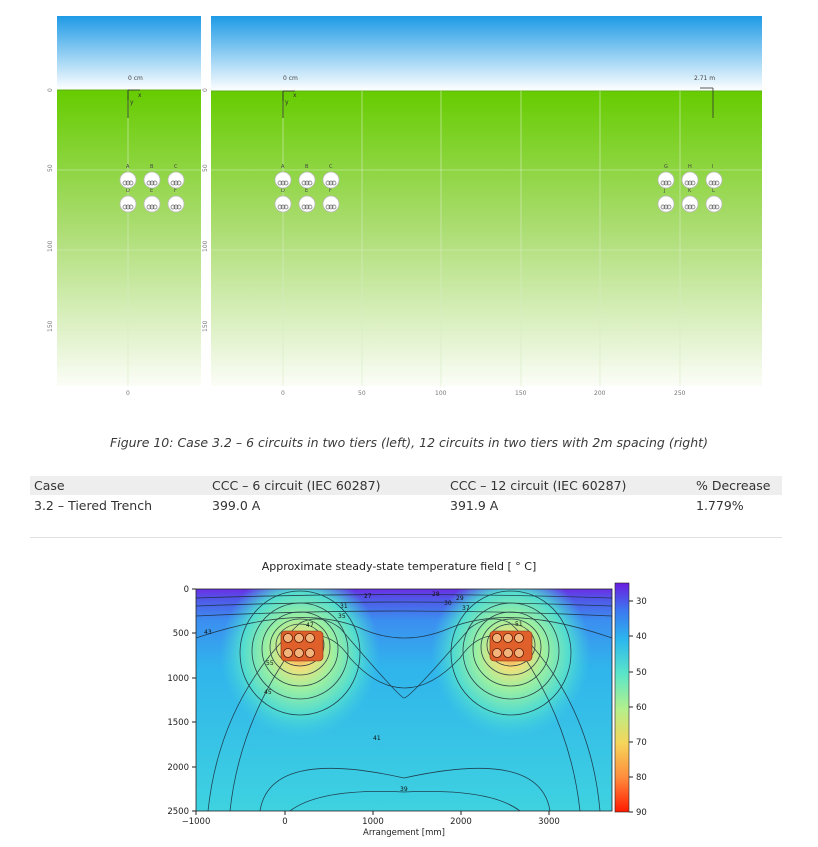  What do you see at coordinates (178, 723) in the screenshot?
I see `heatmap-ytick: 1500` at bounding box center [178, 723].